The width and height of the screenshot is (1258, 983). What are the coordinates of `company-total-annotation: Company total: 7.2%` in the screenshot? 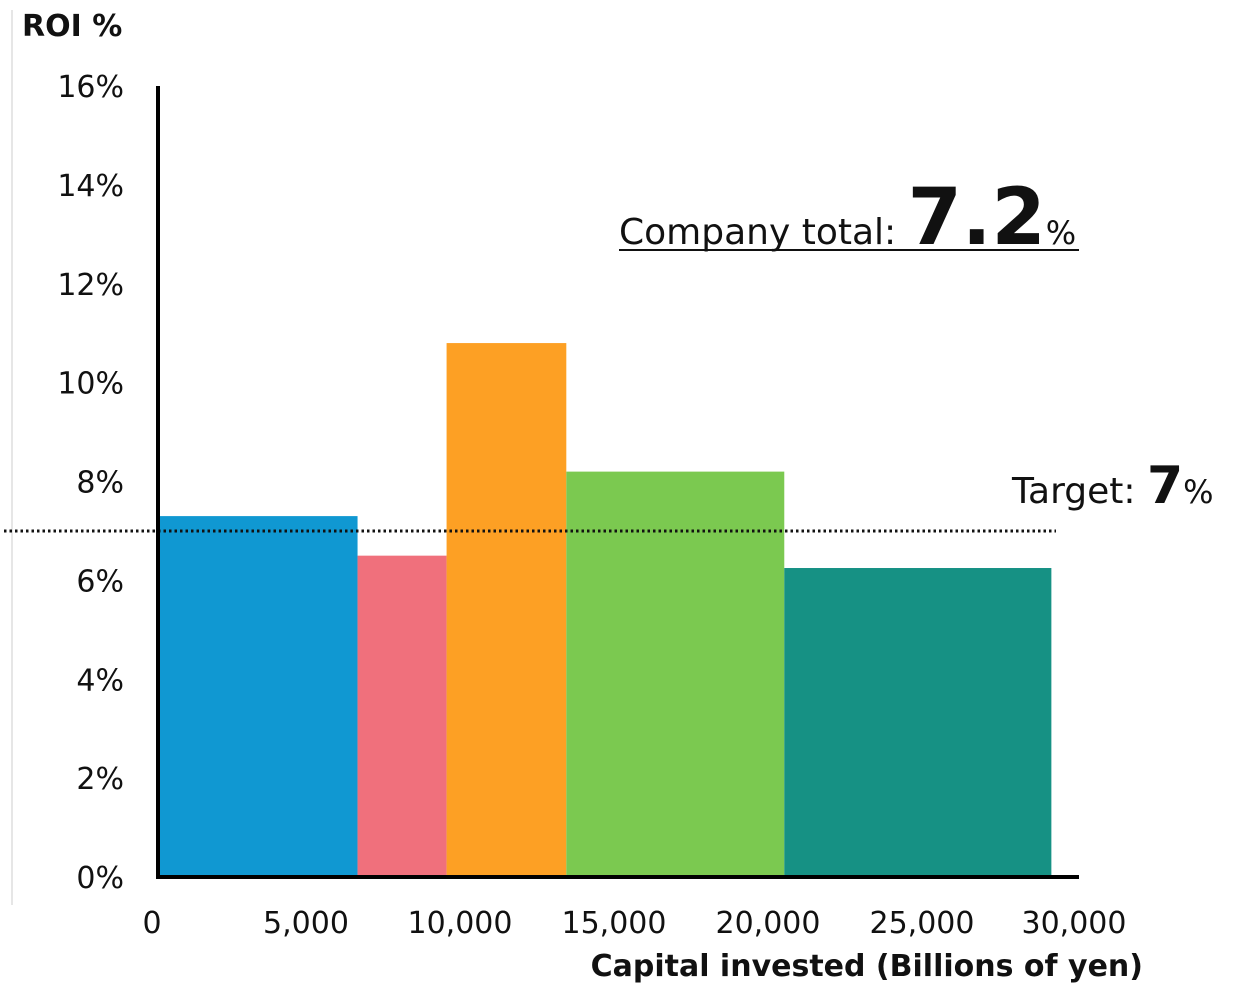 It's located at (849, 218).